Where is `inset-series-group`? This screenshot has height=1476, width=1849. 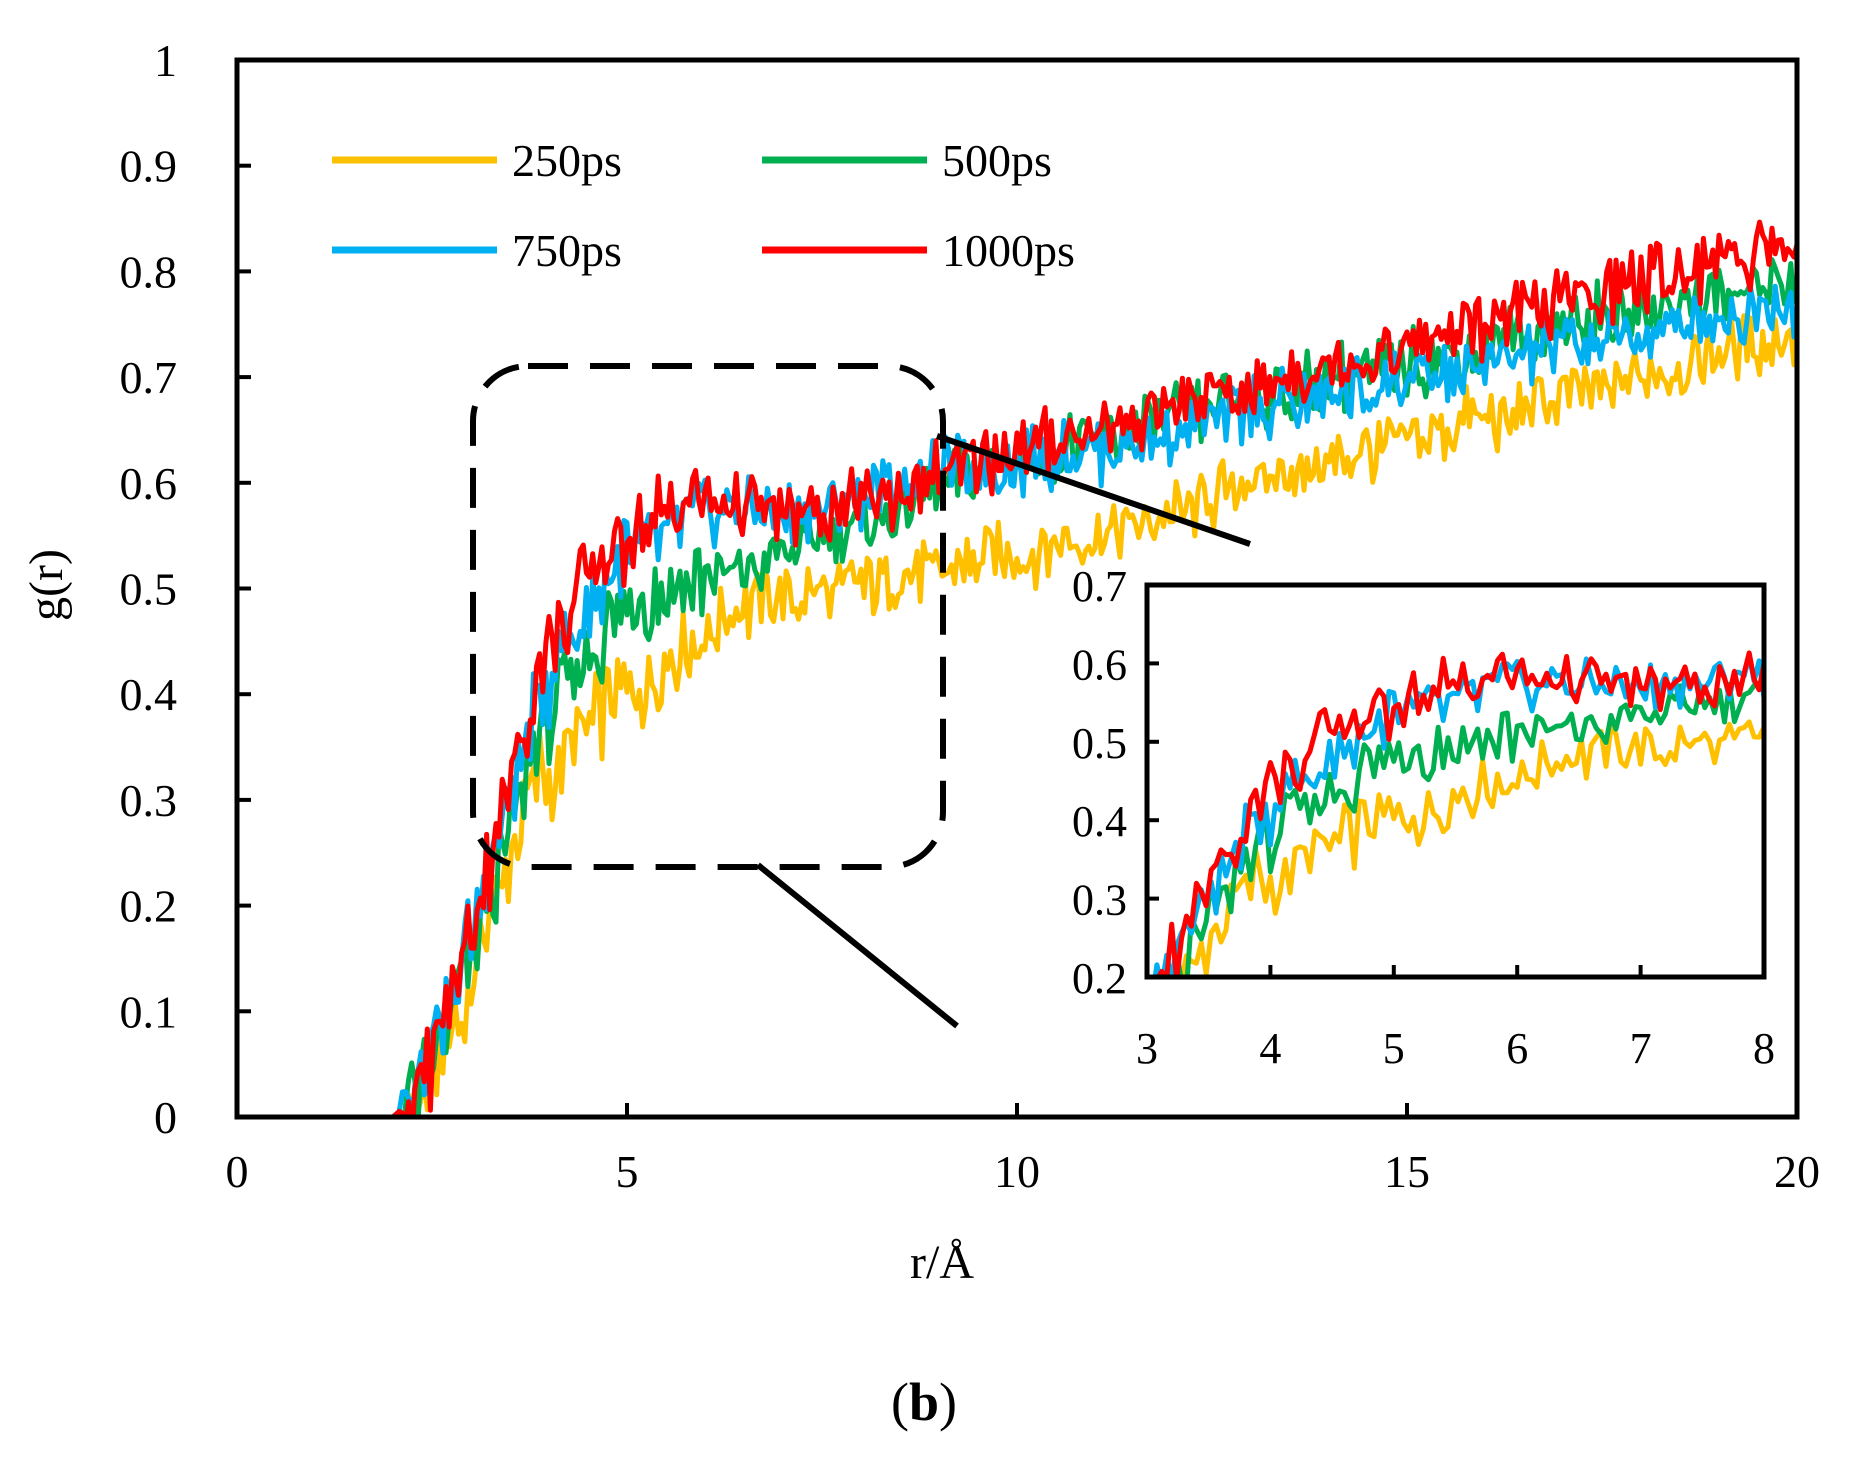
inset-series-group is located at coordinates (1458, 813).